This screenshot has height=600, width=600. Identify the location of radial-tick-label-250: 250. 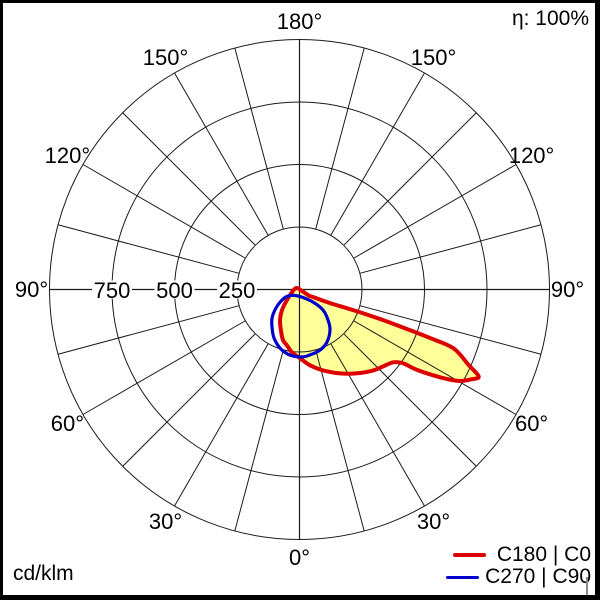
(237, 290).